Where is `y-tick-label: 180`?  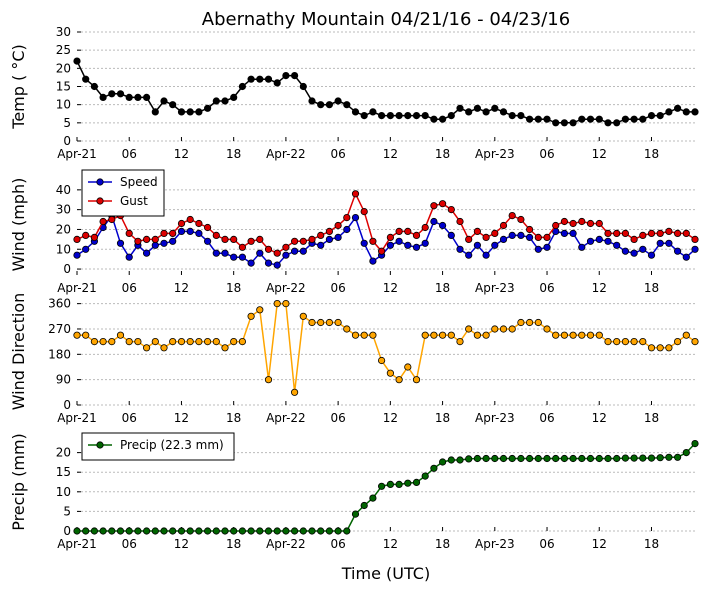 y-tick-label: 180 is located at coordinates (59, 354).